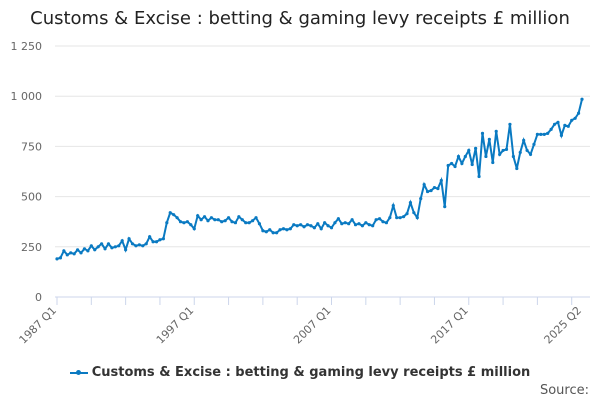 The height and width of the screenshot is (400, 600). Describe the element at coordinates (563, 325) in the screenshot. I see `x-tick-label: 2025 Q2` at that location.